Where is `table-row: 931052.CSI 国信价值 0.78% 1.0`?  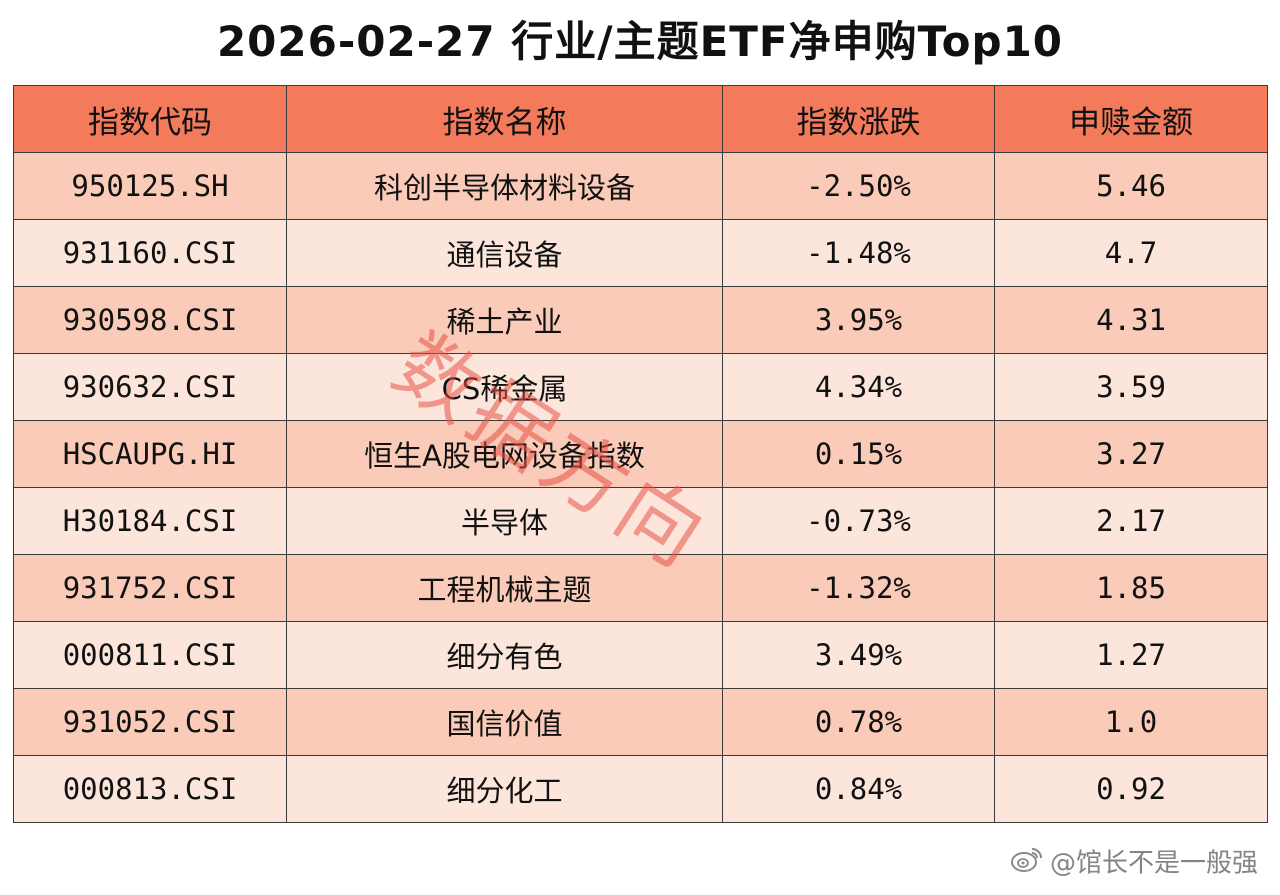 table-row: 931052.CSI 国信价值 0.78% 1.0 is located at coordinates (640, 722).